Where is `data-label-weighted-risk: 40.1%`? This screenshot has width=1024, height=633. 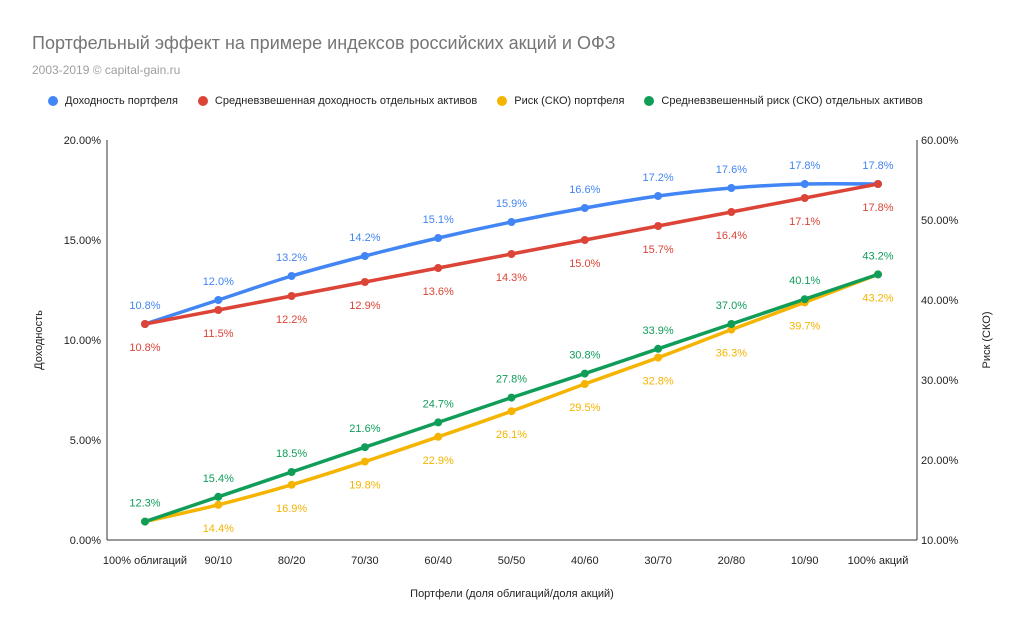 data-label-weighted-risk: 40.1% is located at coordinates (804, 281).